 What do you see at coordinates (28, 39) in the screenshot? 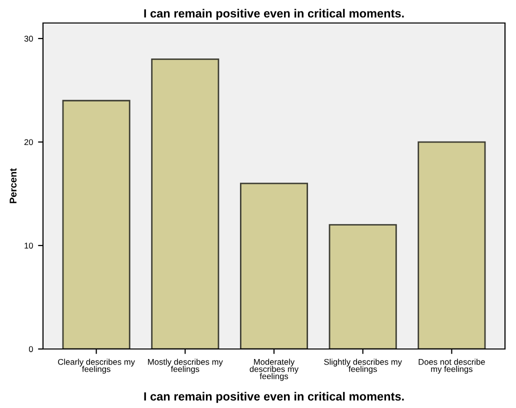
I see `y-tick-label: 30` at bounding box center [28, 39].